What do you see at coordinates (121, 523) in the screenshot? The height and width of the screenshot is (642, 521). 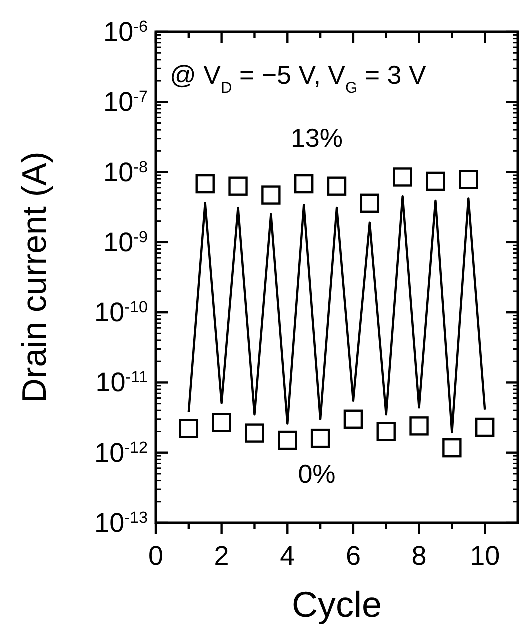 I see `y-tick-label: 10$^{-13}$` at bounding box center [121, 523].